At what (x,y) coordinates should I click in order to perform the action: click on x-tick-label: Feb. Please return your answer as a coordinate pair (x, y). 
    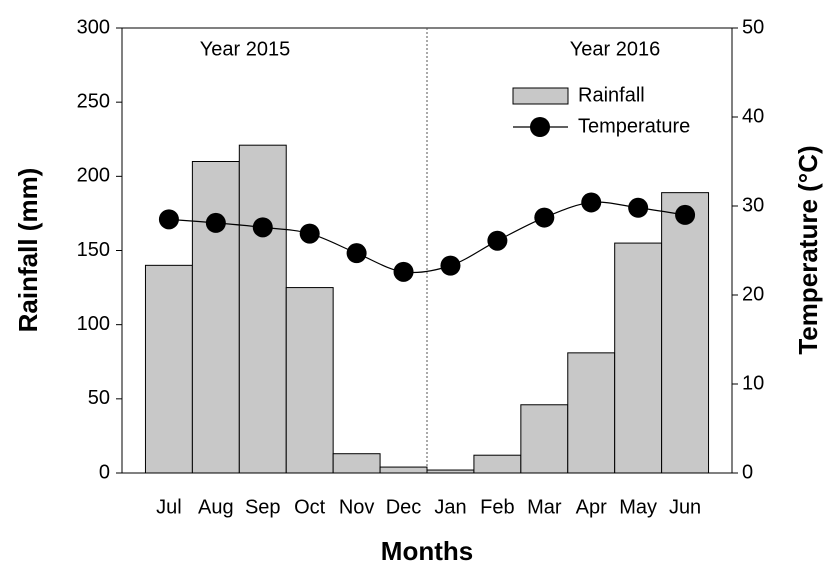
    Looking at the image, I should click on (497, 507).